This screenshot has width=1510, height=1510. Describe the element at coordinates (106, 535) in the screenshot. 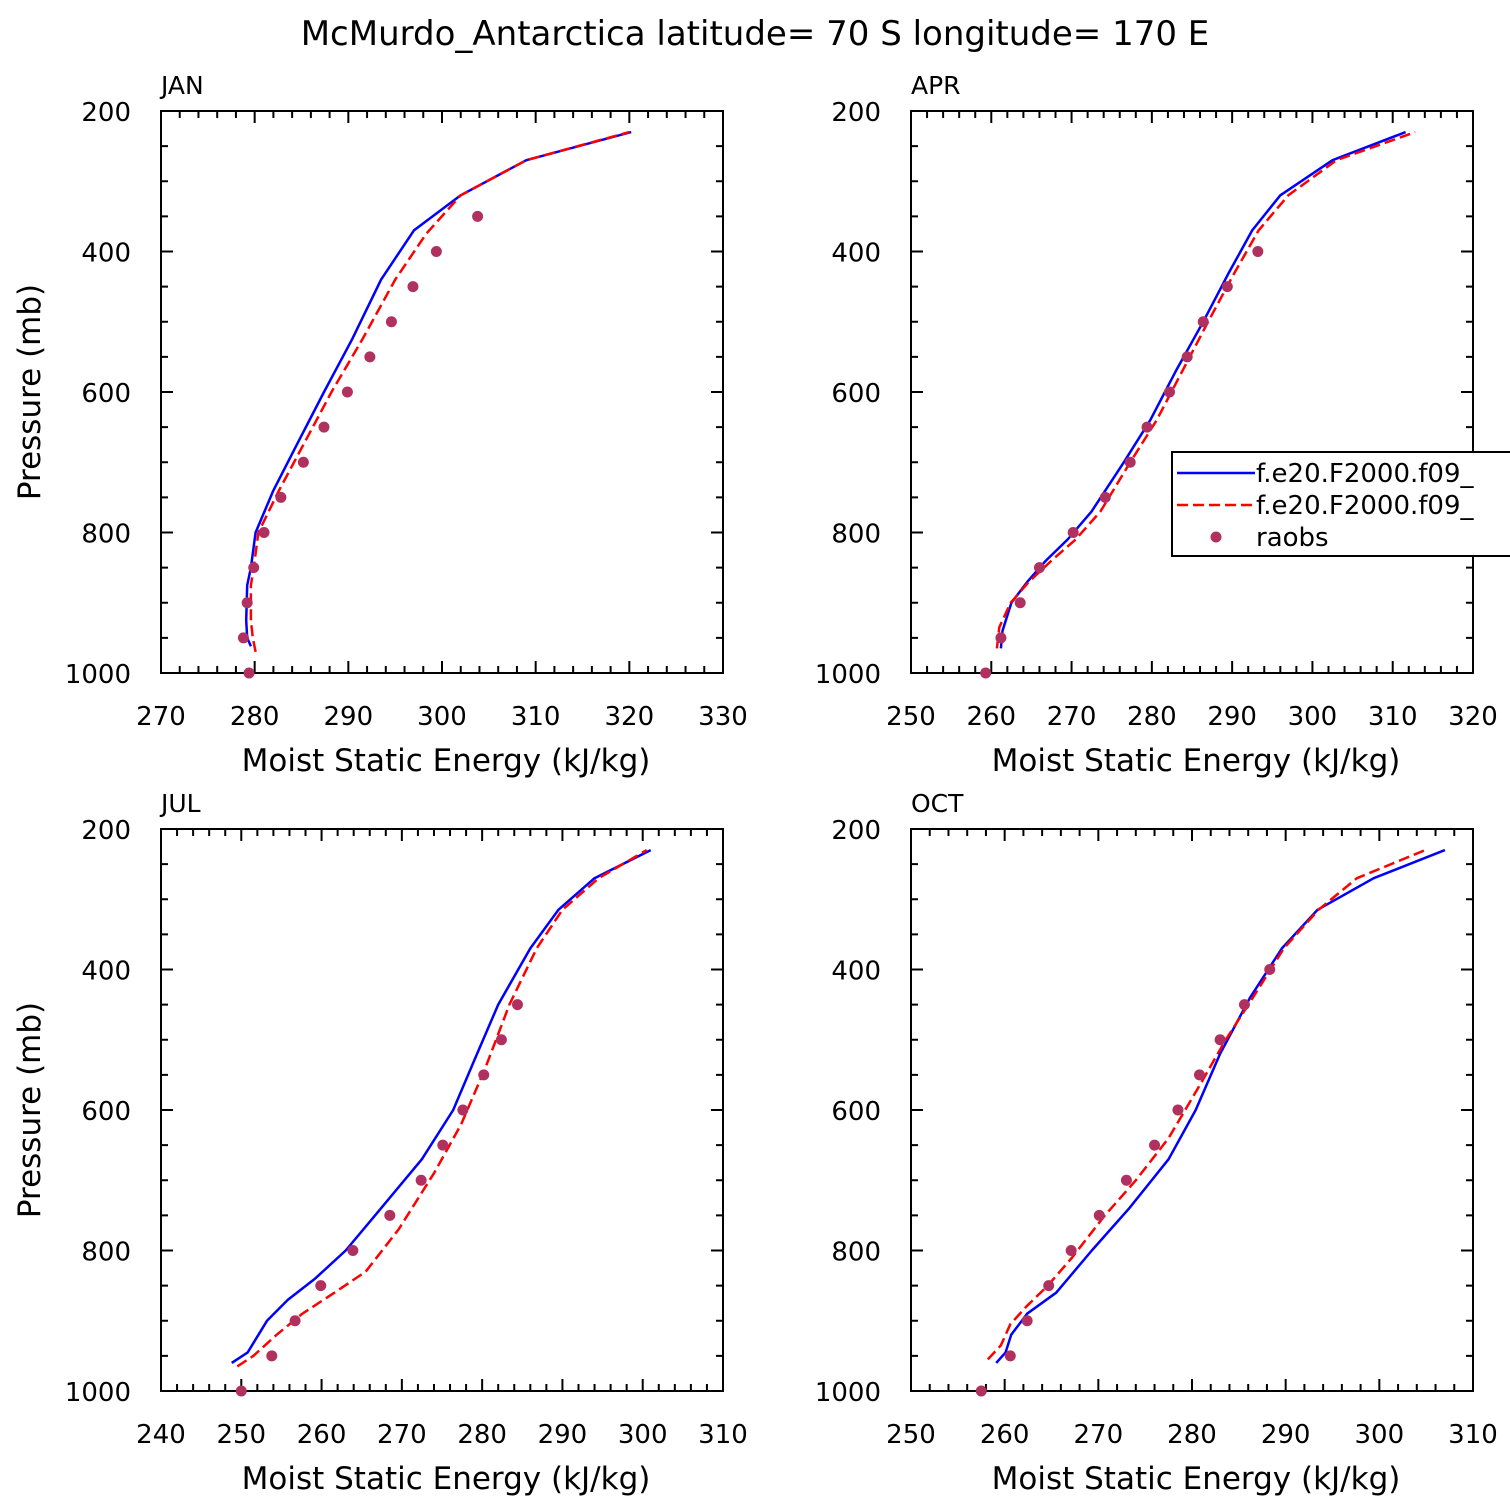

I see `y-tick-label: 800` at that location.